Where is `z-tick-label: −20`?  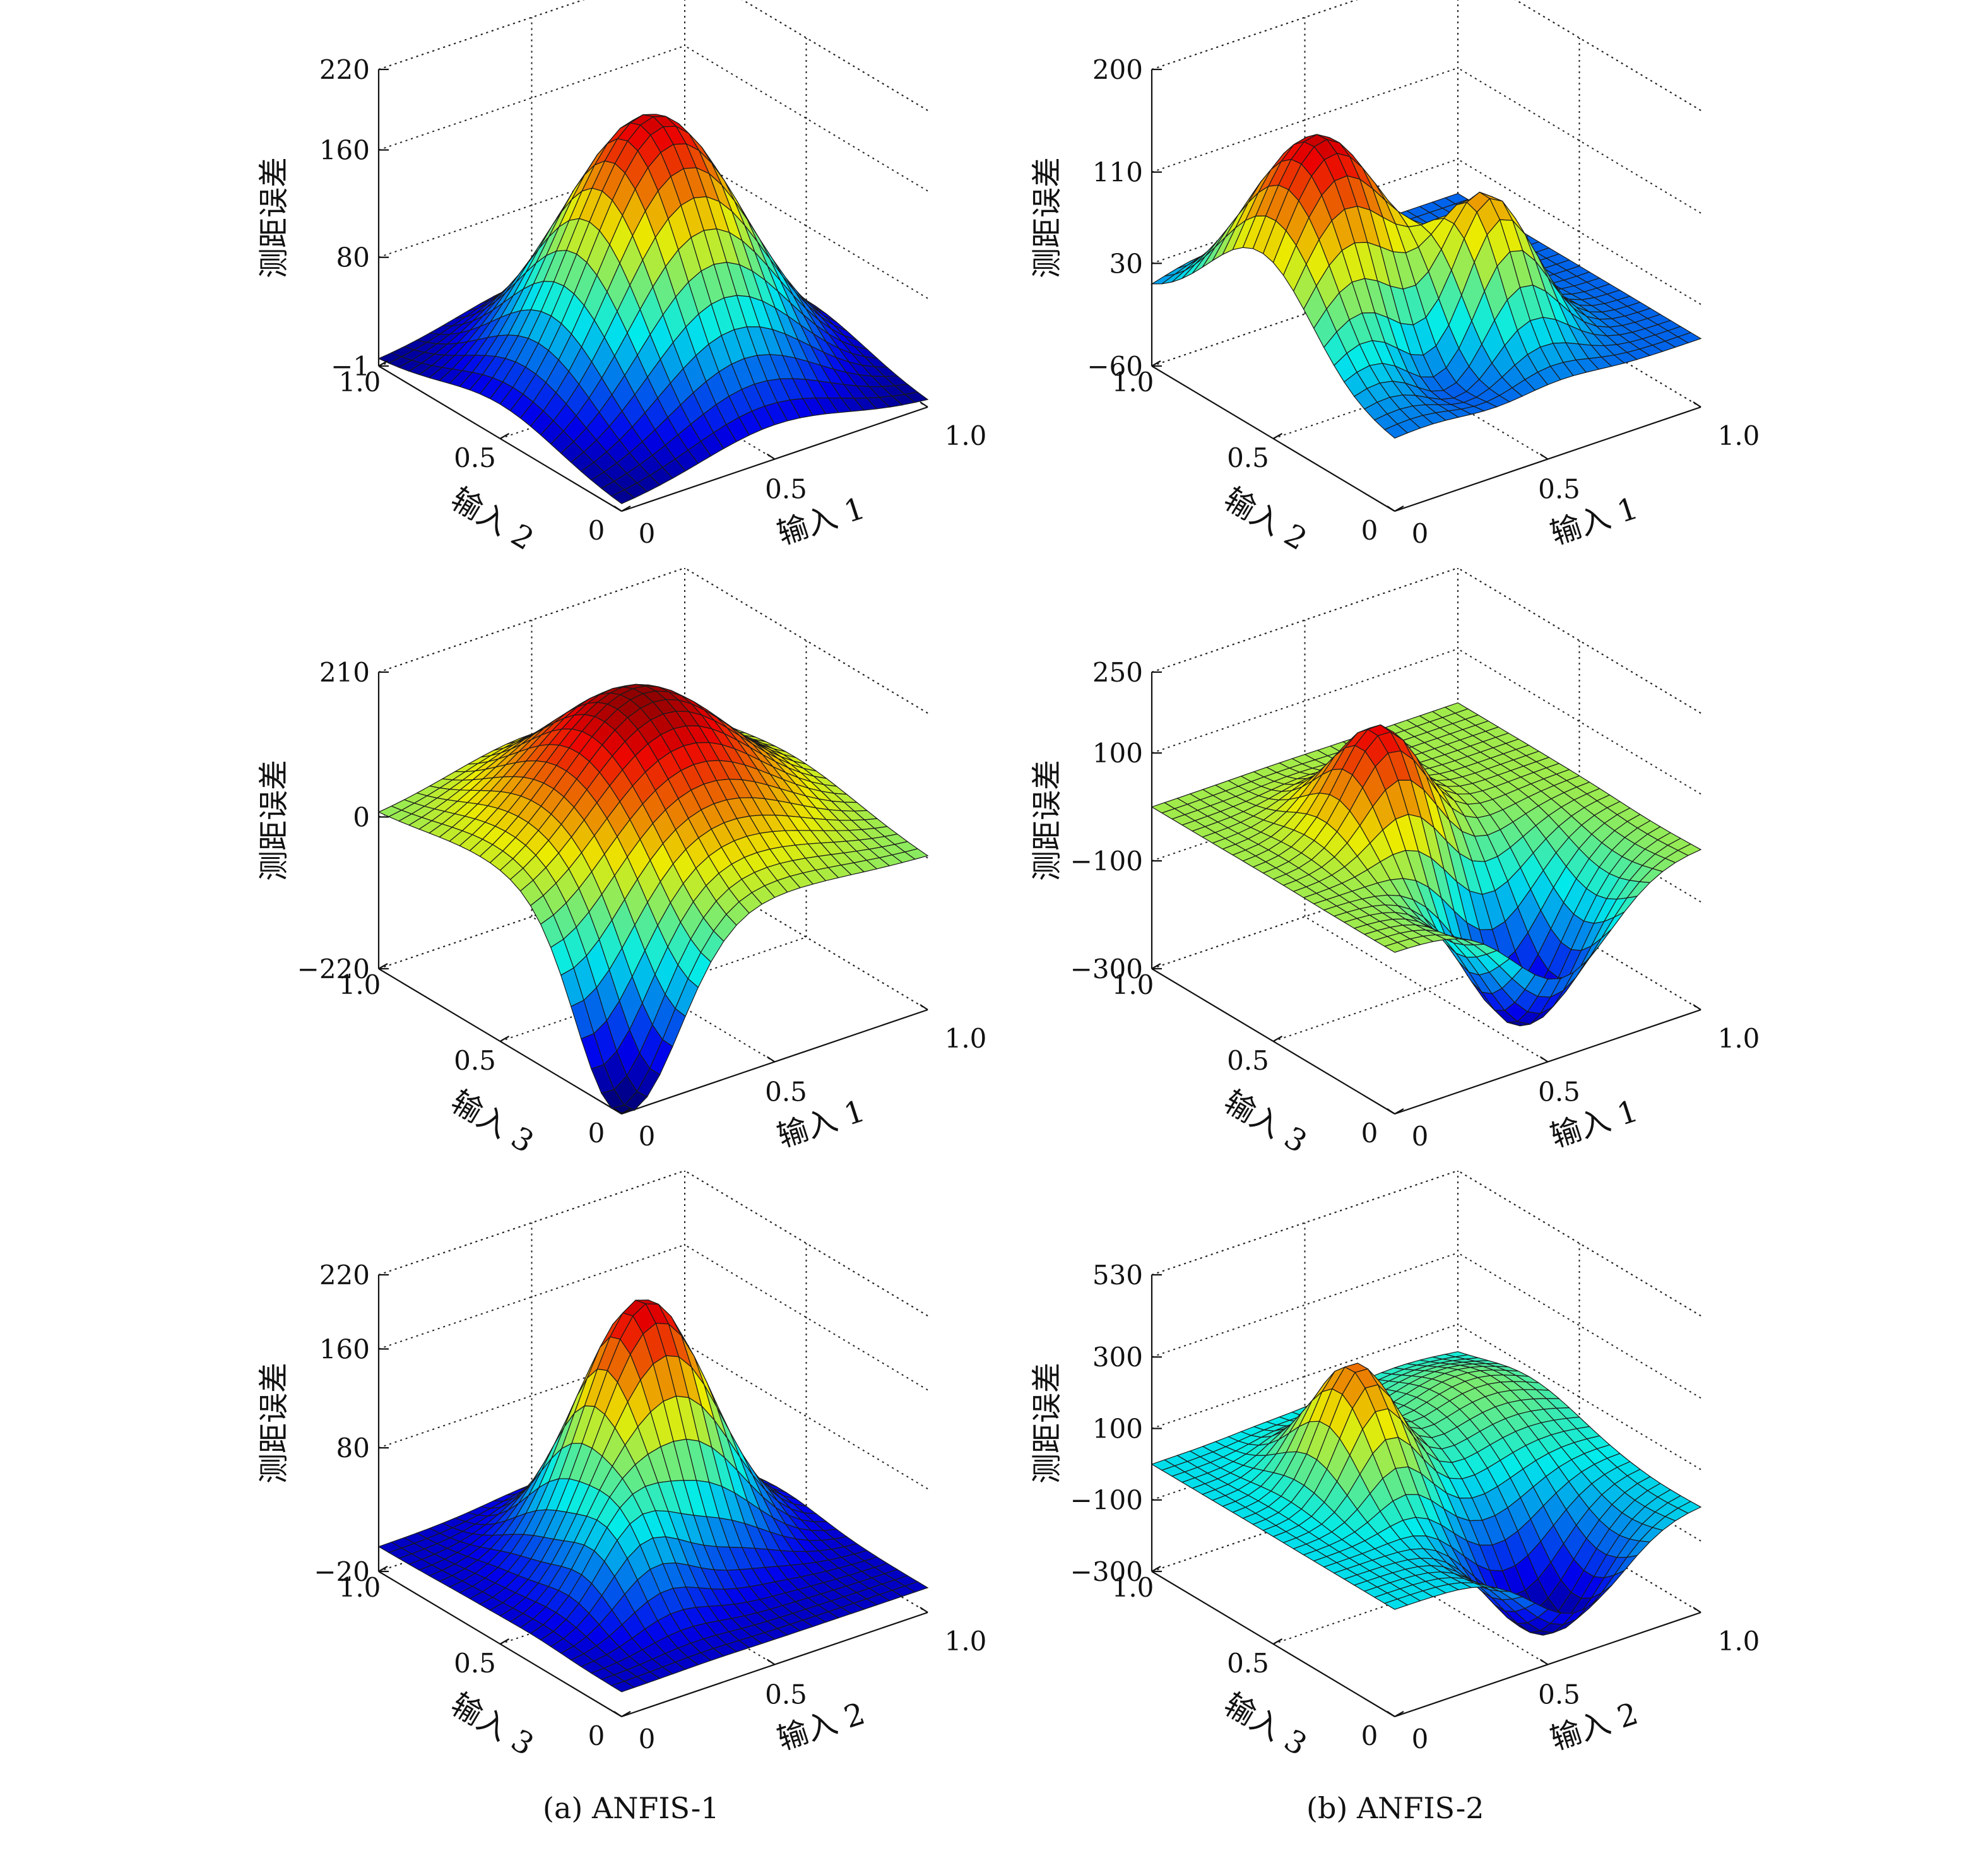 z-tick-label: −20 is located at coordinates (342, 1571).